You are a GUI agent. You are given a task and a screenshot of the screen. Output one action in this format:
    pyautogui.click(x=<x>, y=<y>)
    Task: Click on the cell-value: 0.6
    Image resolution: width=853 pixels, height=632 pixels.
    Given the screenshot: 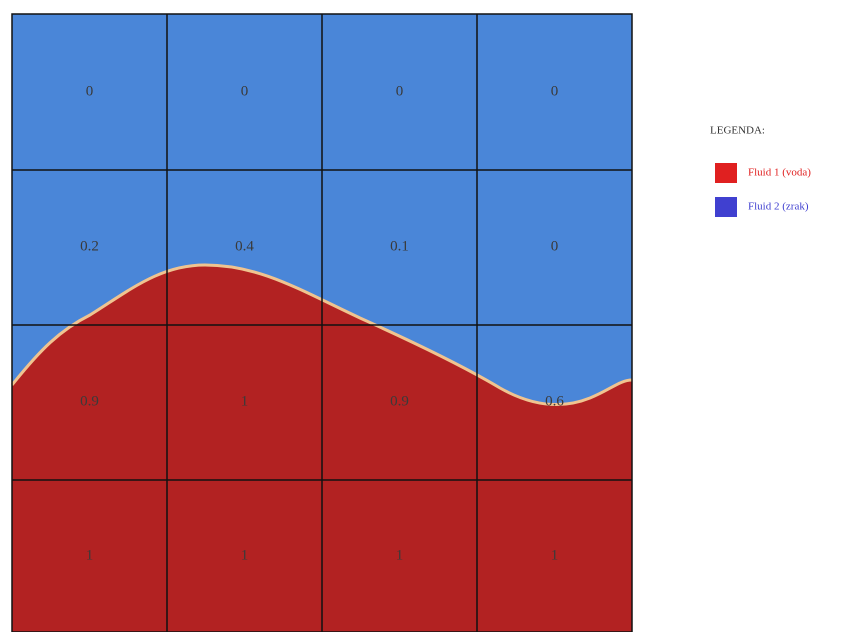 What is the action you would take?
    pyautogui.click(x=554, y=401)
    